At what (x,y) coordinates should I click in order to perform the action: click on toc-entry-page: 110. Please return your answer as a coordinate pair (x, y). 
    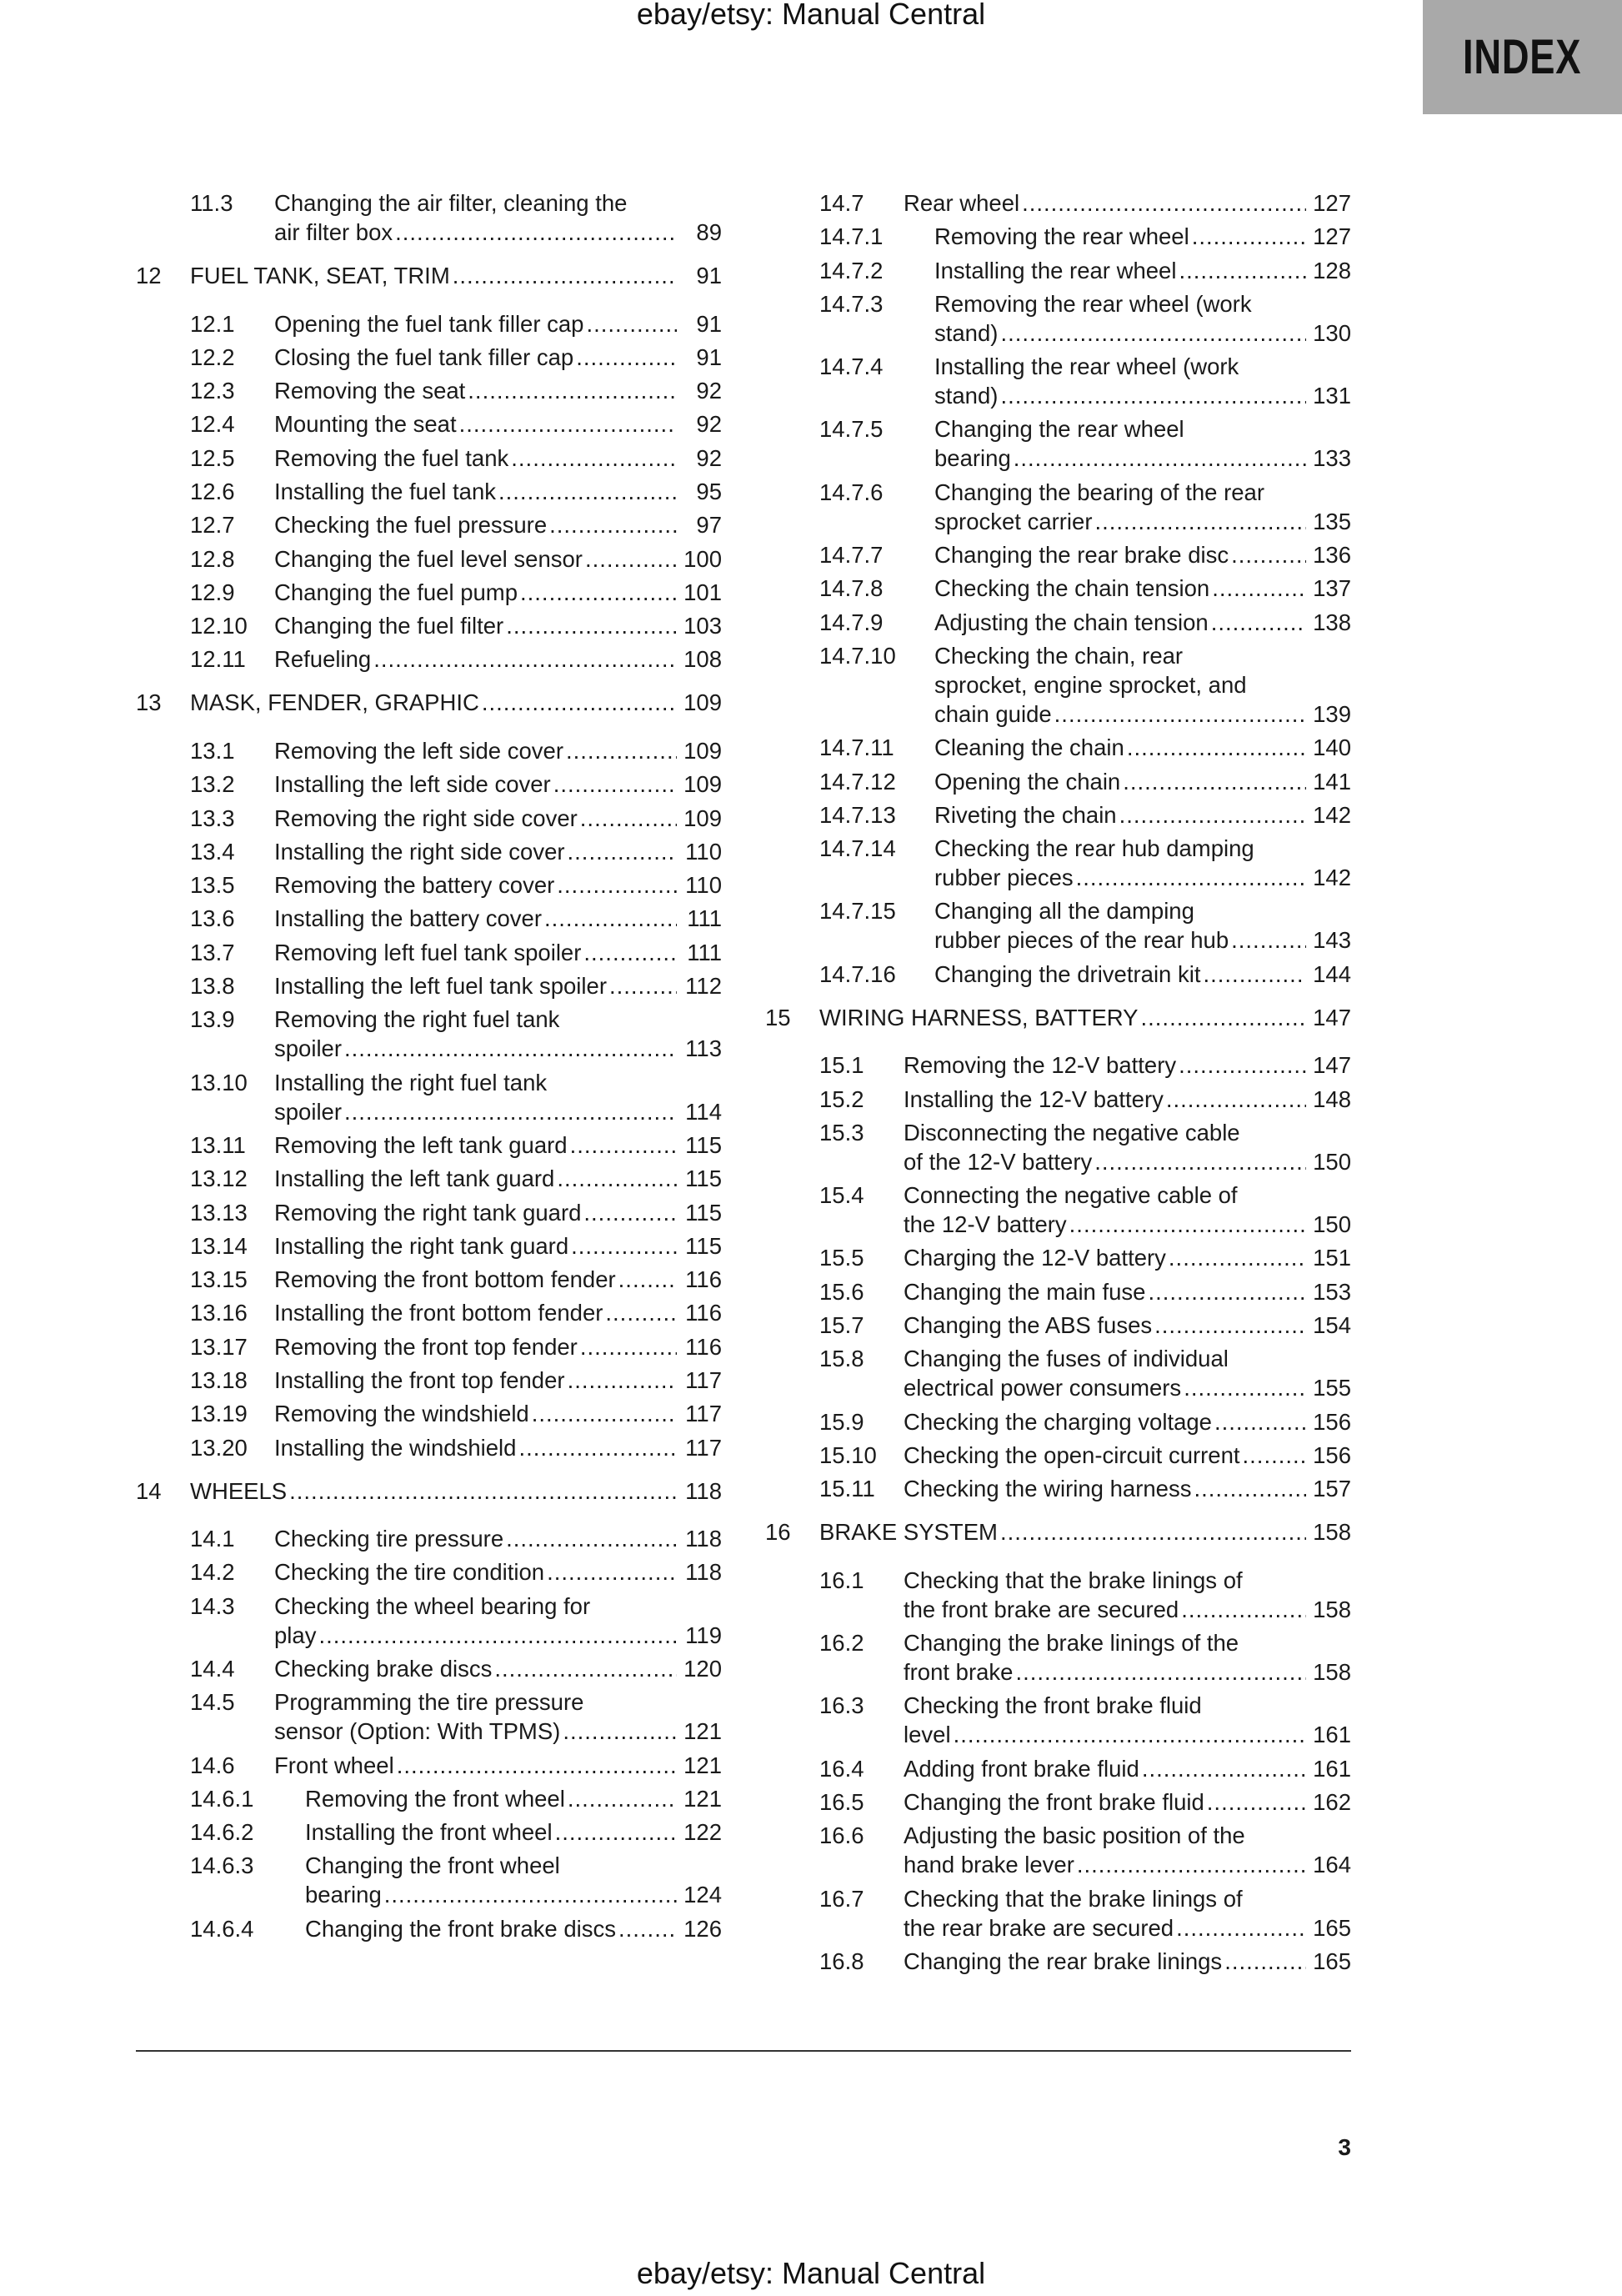
    Looking at the image, I should click on (703, 851).